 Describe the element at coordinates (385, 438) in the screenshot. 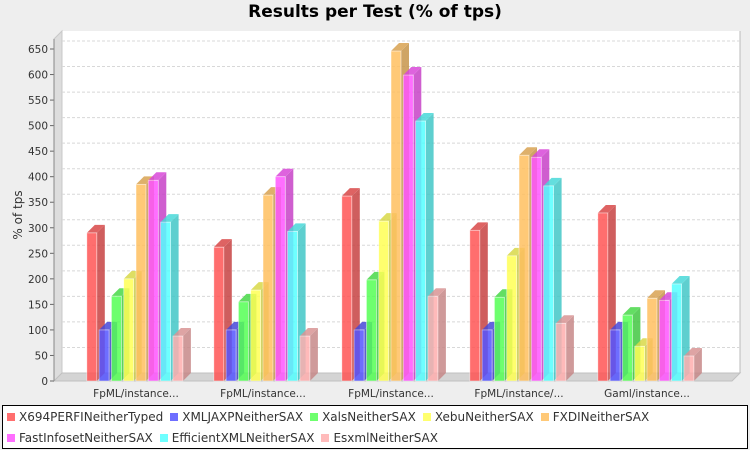

I see `legend-label: EsxmlNeitherSAX` at that location.